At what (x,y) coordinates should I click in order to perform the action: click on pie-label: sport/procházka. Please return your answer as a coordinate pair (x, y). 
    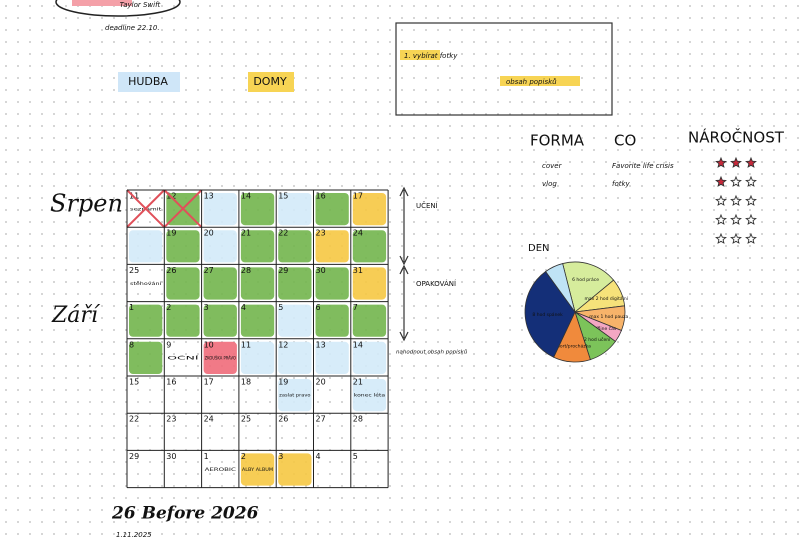
    Looking at the image, I should click on (573, 345).